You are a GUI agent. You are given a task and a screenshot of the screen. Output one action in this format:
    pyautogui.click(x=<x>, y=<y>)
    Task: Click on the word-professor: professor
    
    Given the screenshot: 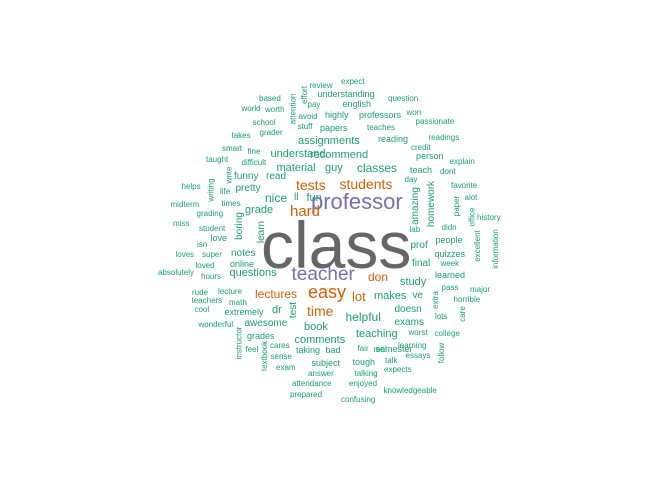 What is the action you would take?
    pyautogui.click(x=357, y=201)
    